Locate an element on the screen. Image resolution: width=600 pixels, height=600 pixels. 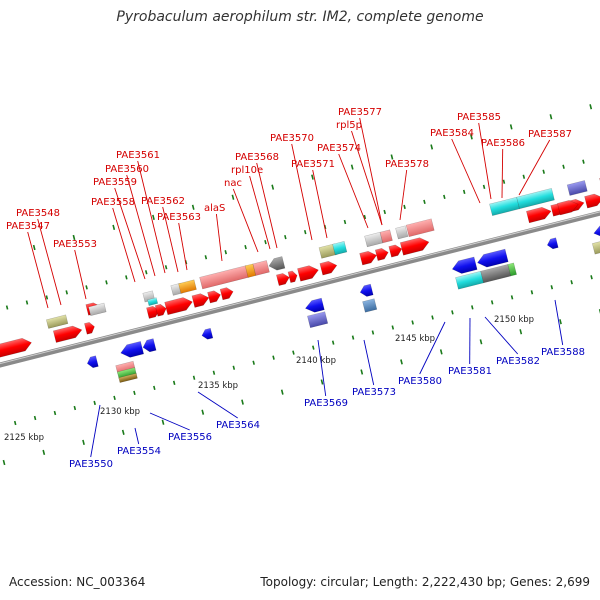
lower-gene-label: PAE3556 is located at coordinates (190, 437).